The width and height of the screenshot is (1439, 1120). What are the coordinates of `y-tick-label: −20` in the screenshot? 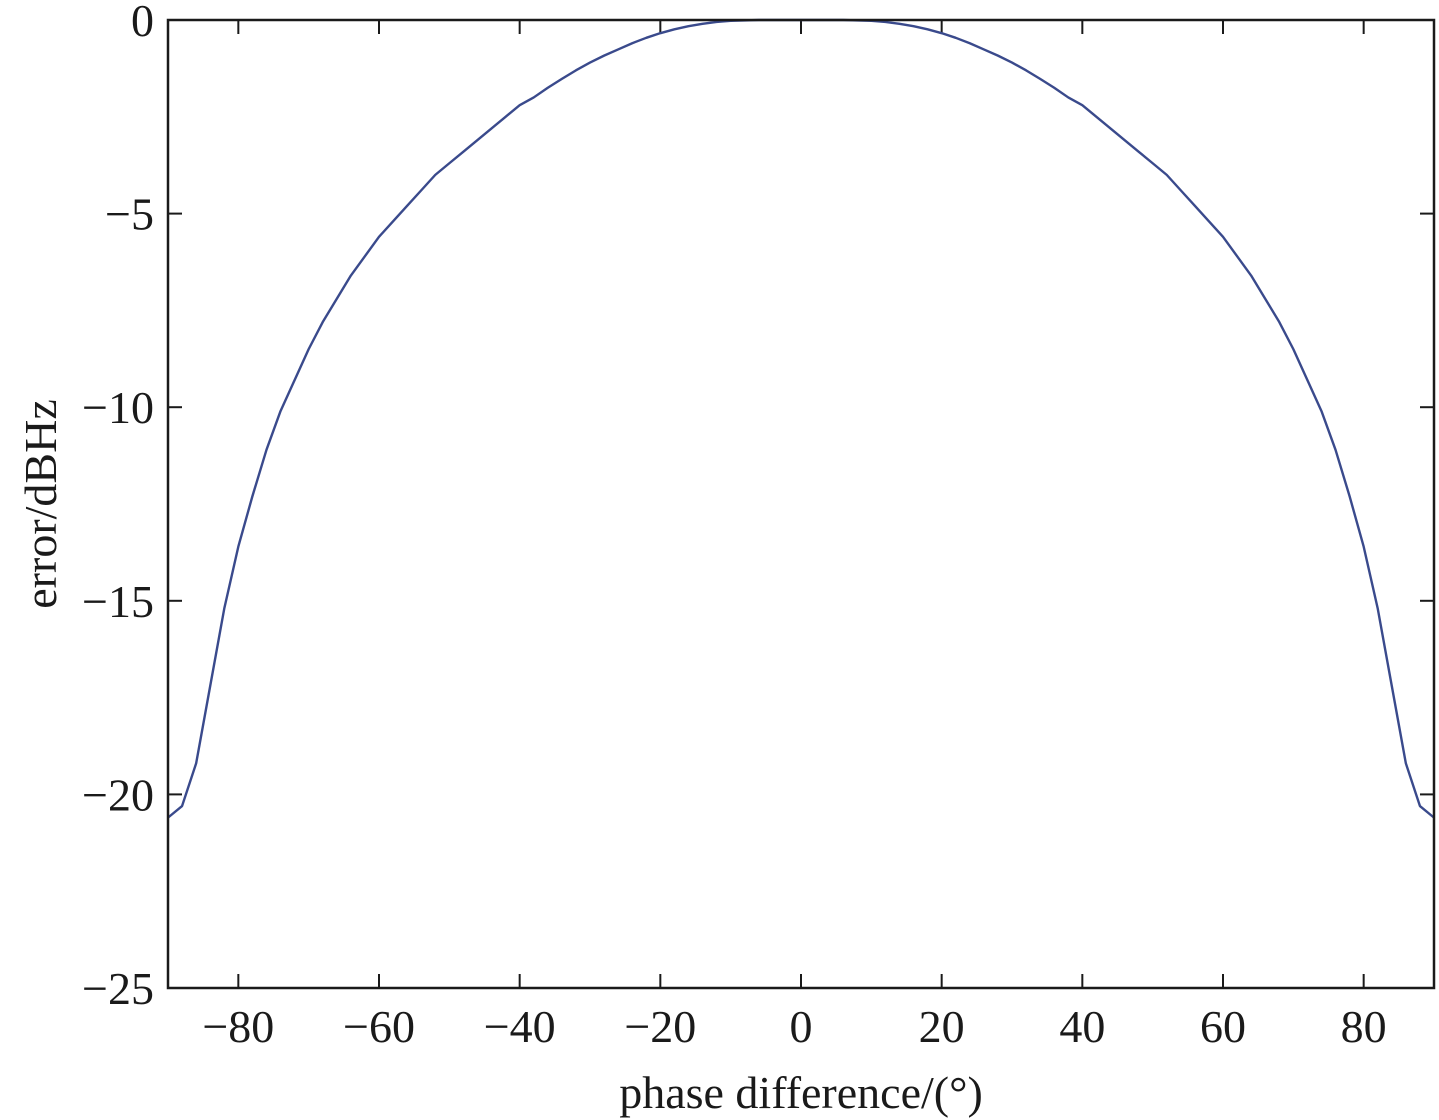 It's located at (118, 794).